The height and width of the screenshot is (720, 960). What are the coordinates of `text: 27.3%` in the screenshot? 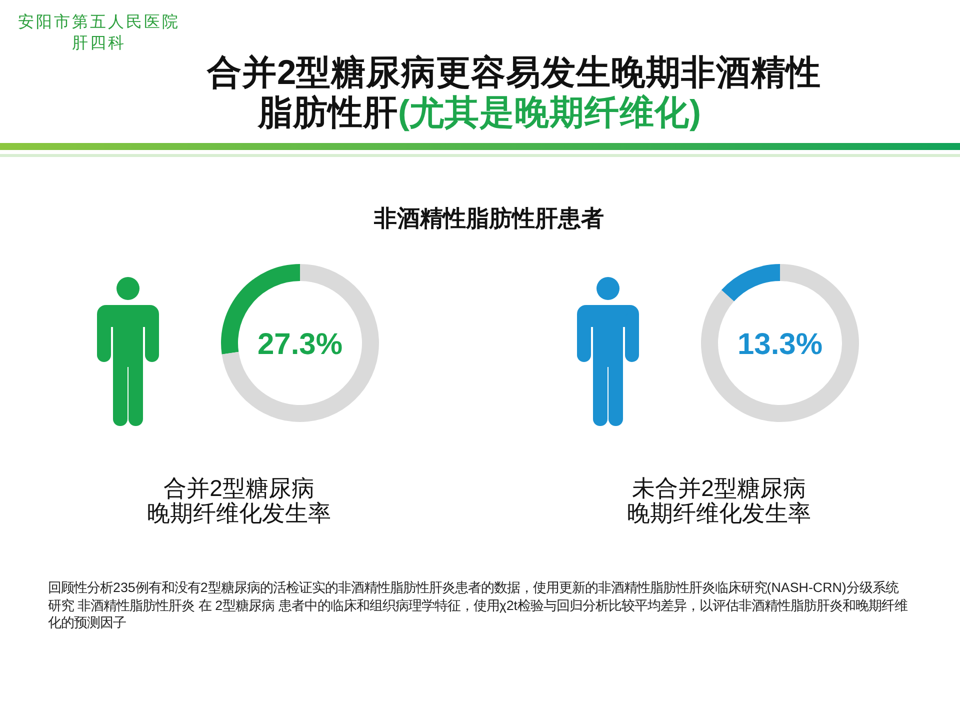 It's located at (300, 344).